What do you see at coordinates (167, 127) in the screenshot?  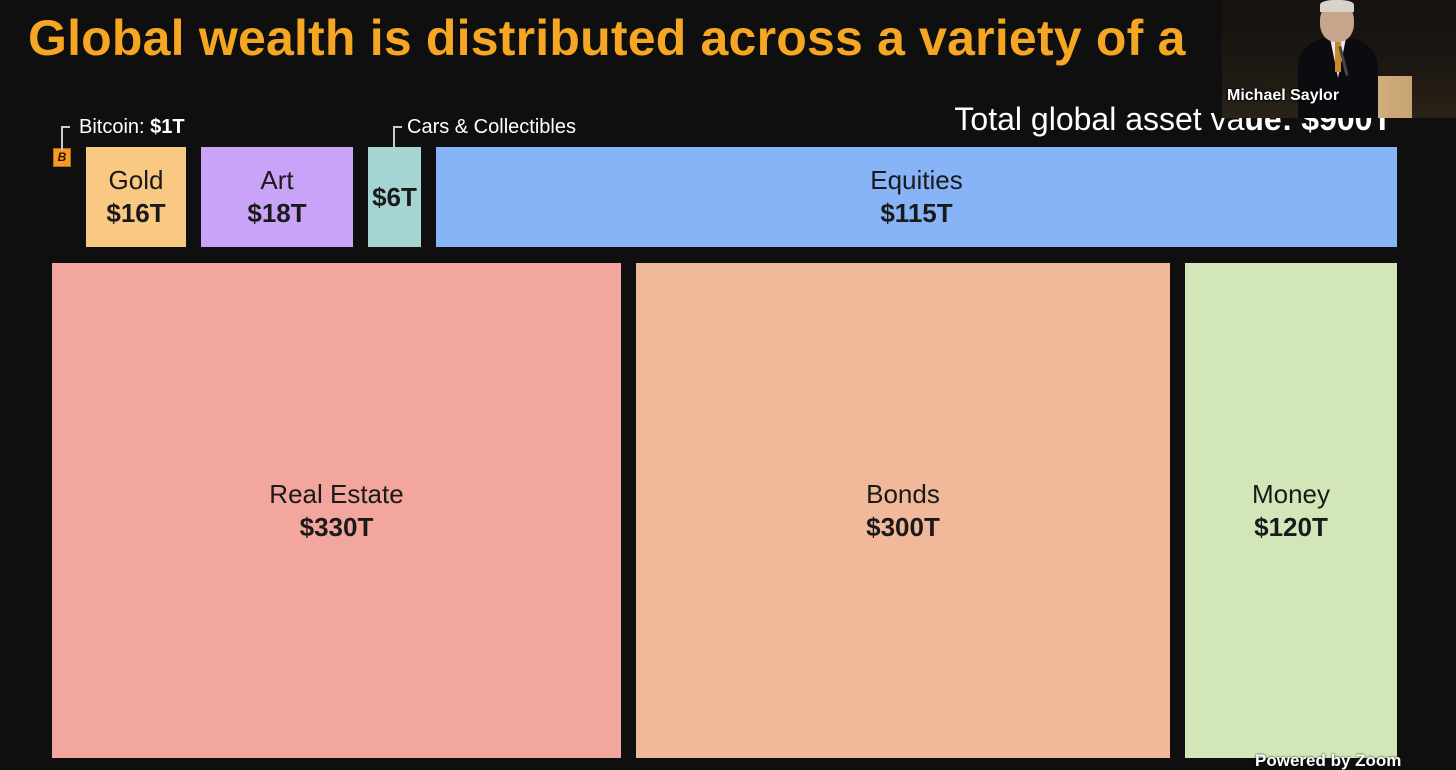 I see `bitcoin-callout-value: $1T` at bounding box center [167, 127].